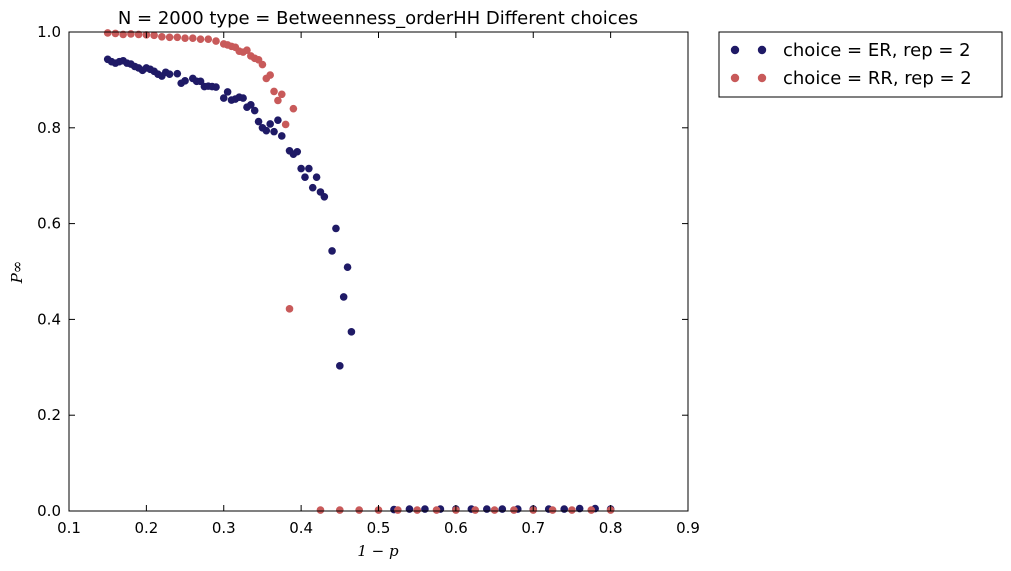 The width and height of the screenshot is (1011, 571). What do you see at coordinates (224, 528) in the screenshot?
I see `x-tick-label: 0.3` at bounding box center [224, 528].